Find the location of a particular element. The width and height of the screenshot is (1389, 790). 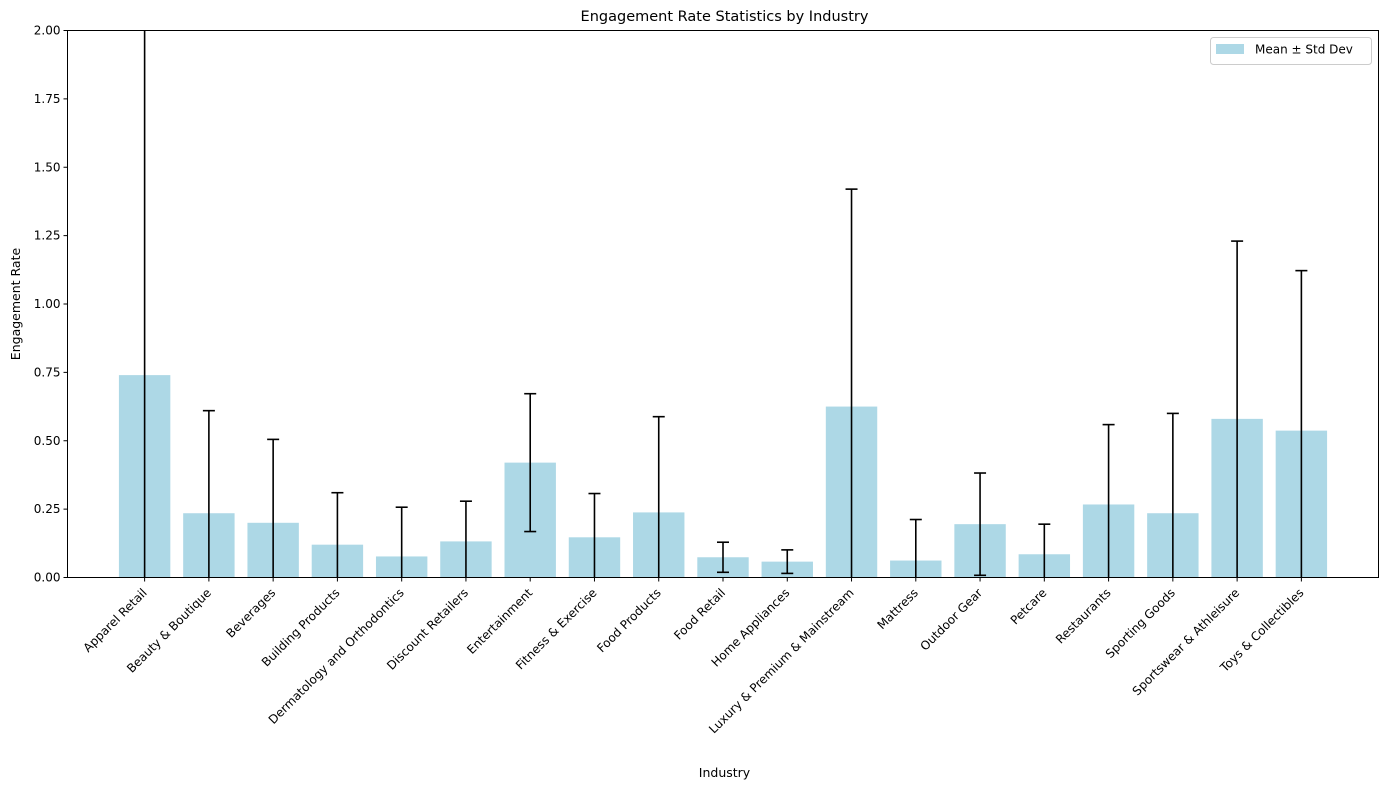

x-tick-label: Petcare is located at coordinates (1029, 607).